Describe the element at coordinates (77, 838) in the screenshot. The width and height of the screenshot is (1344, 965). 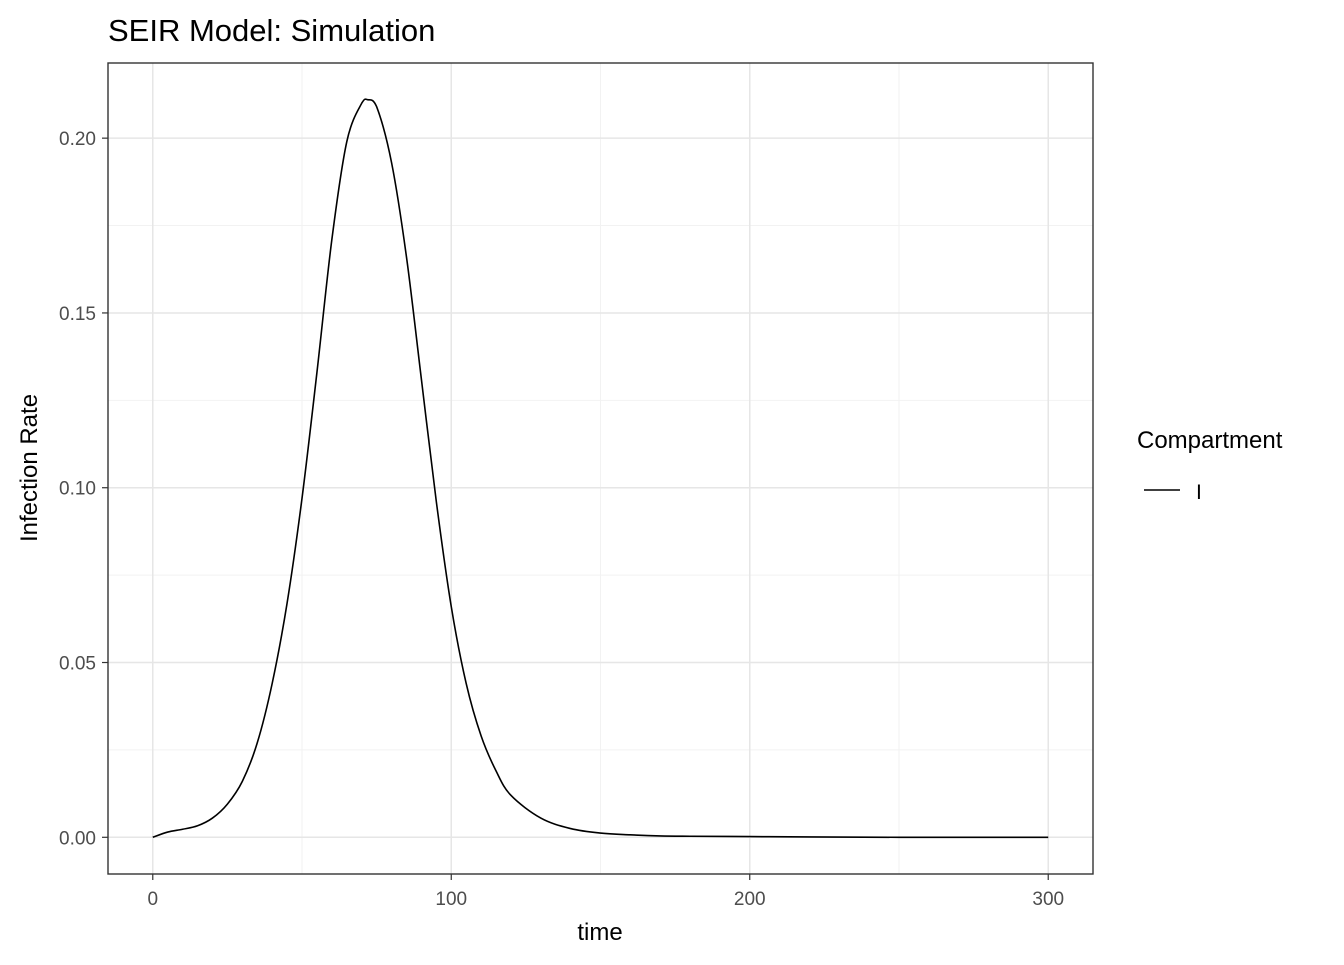
I see `y-tick-label: 0.00` at that location.